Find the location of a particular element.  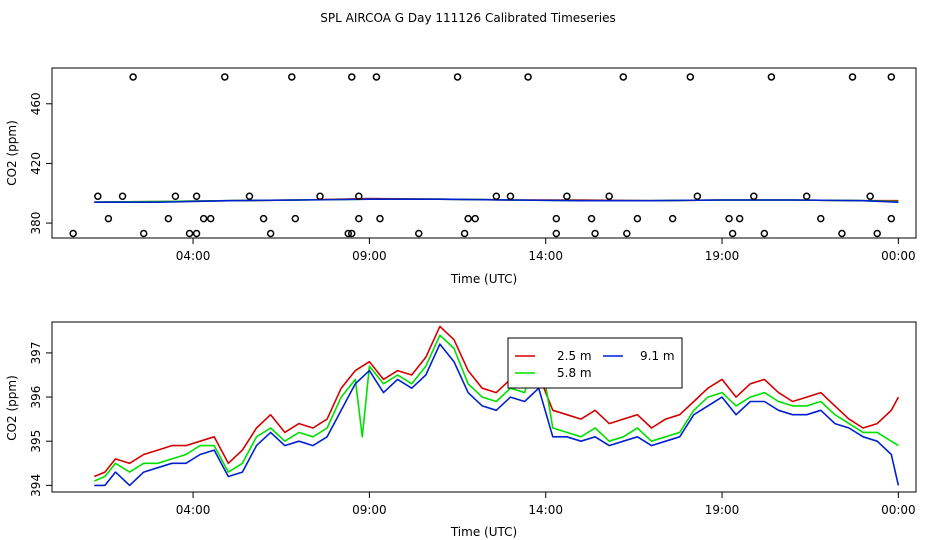

legend: 2.5 m 5.8 m 9.1 m is located at coordinates (595, 363).